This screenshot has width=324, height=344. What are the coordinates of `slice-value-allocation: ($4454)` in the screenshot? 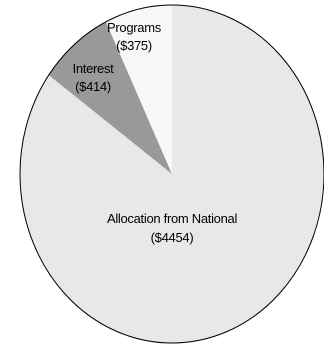 It's located at (172, 237).